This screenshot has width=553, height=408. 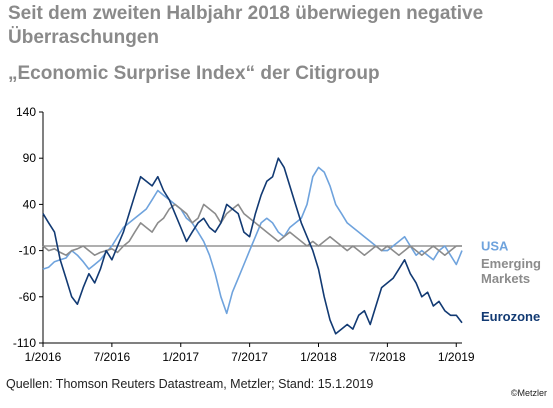 I want to click on x-tick-label: 1/2016, so click(x=43, y=357).